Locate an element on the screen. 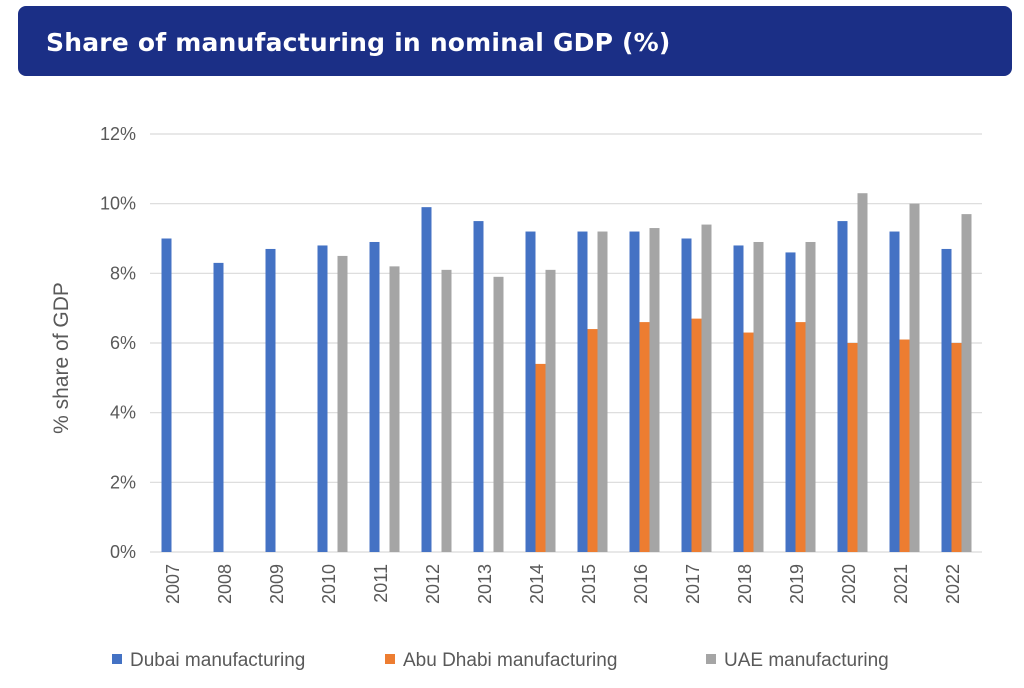 Image resolution: width=1024 pixels, height=688 pixels. bar-uae-manufacturing-2012 is located at coordinates (446, 410).